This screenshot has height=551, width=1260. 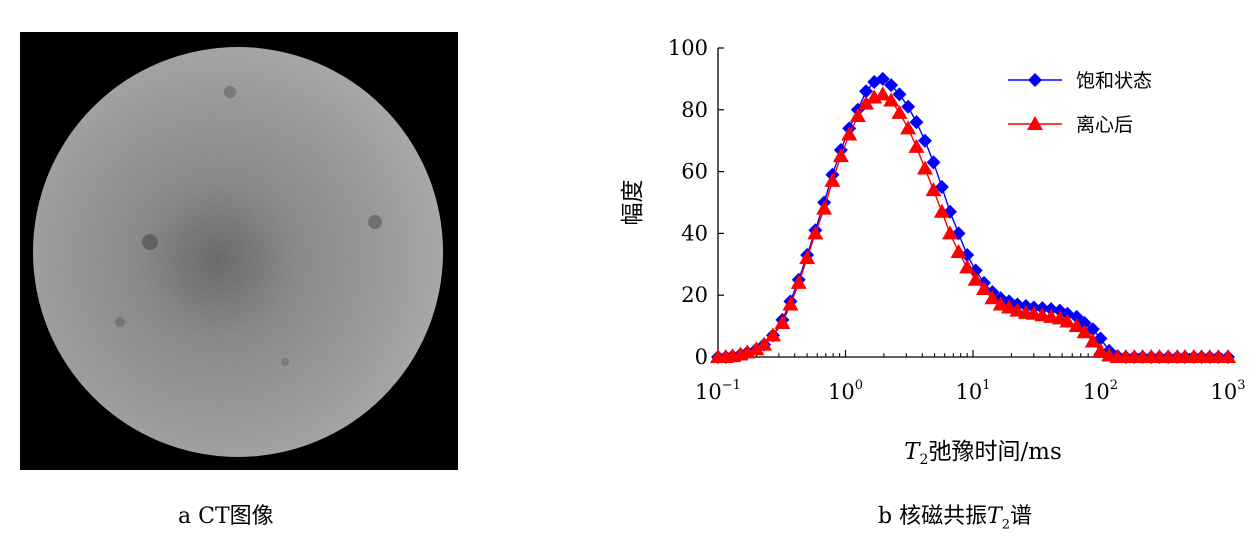 I want to click on y-tick-label: 20, so click(x=694, y=295).